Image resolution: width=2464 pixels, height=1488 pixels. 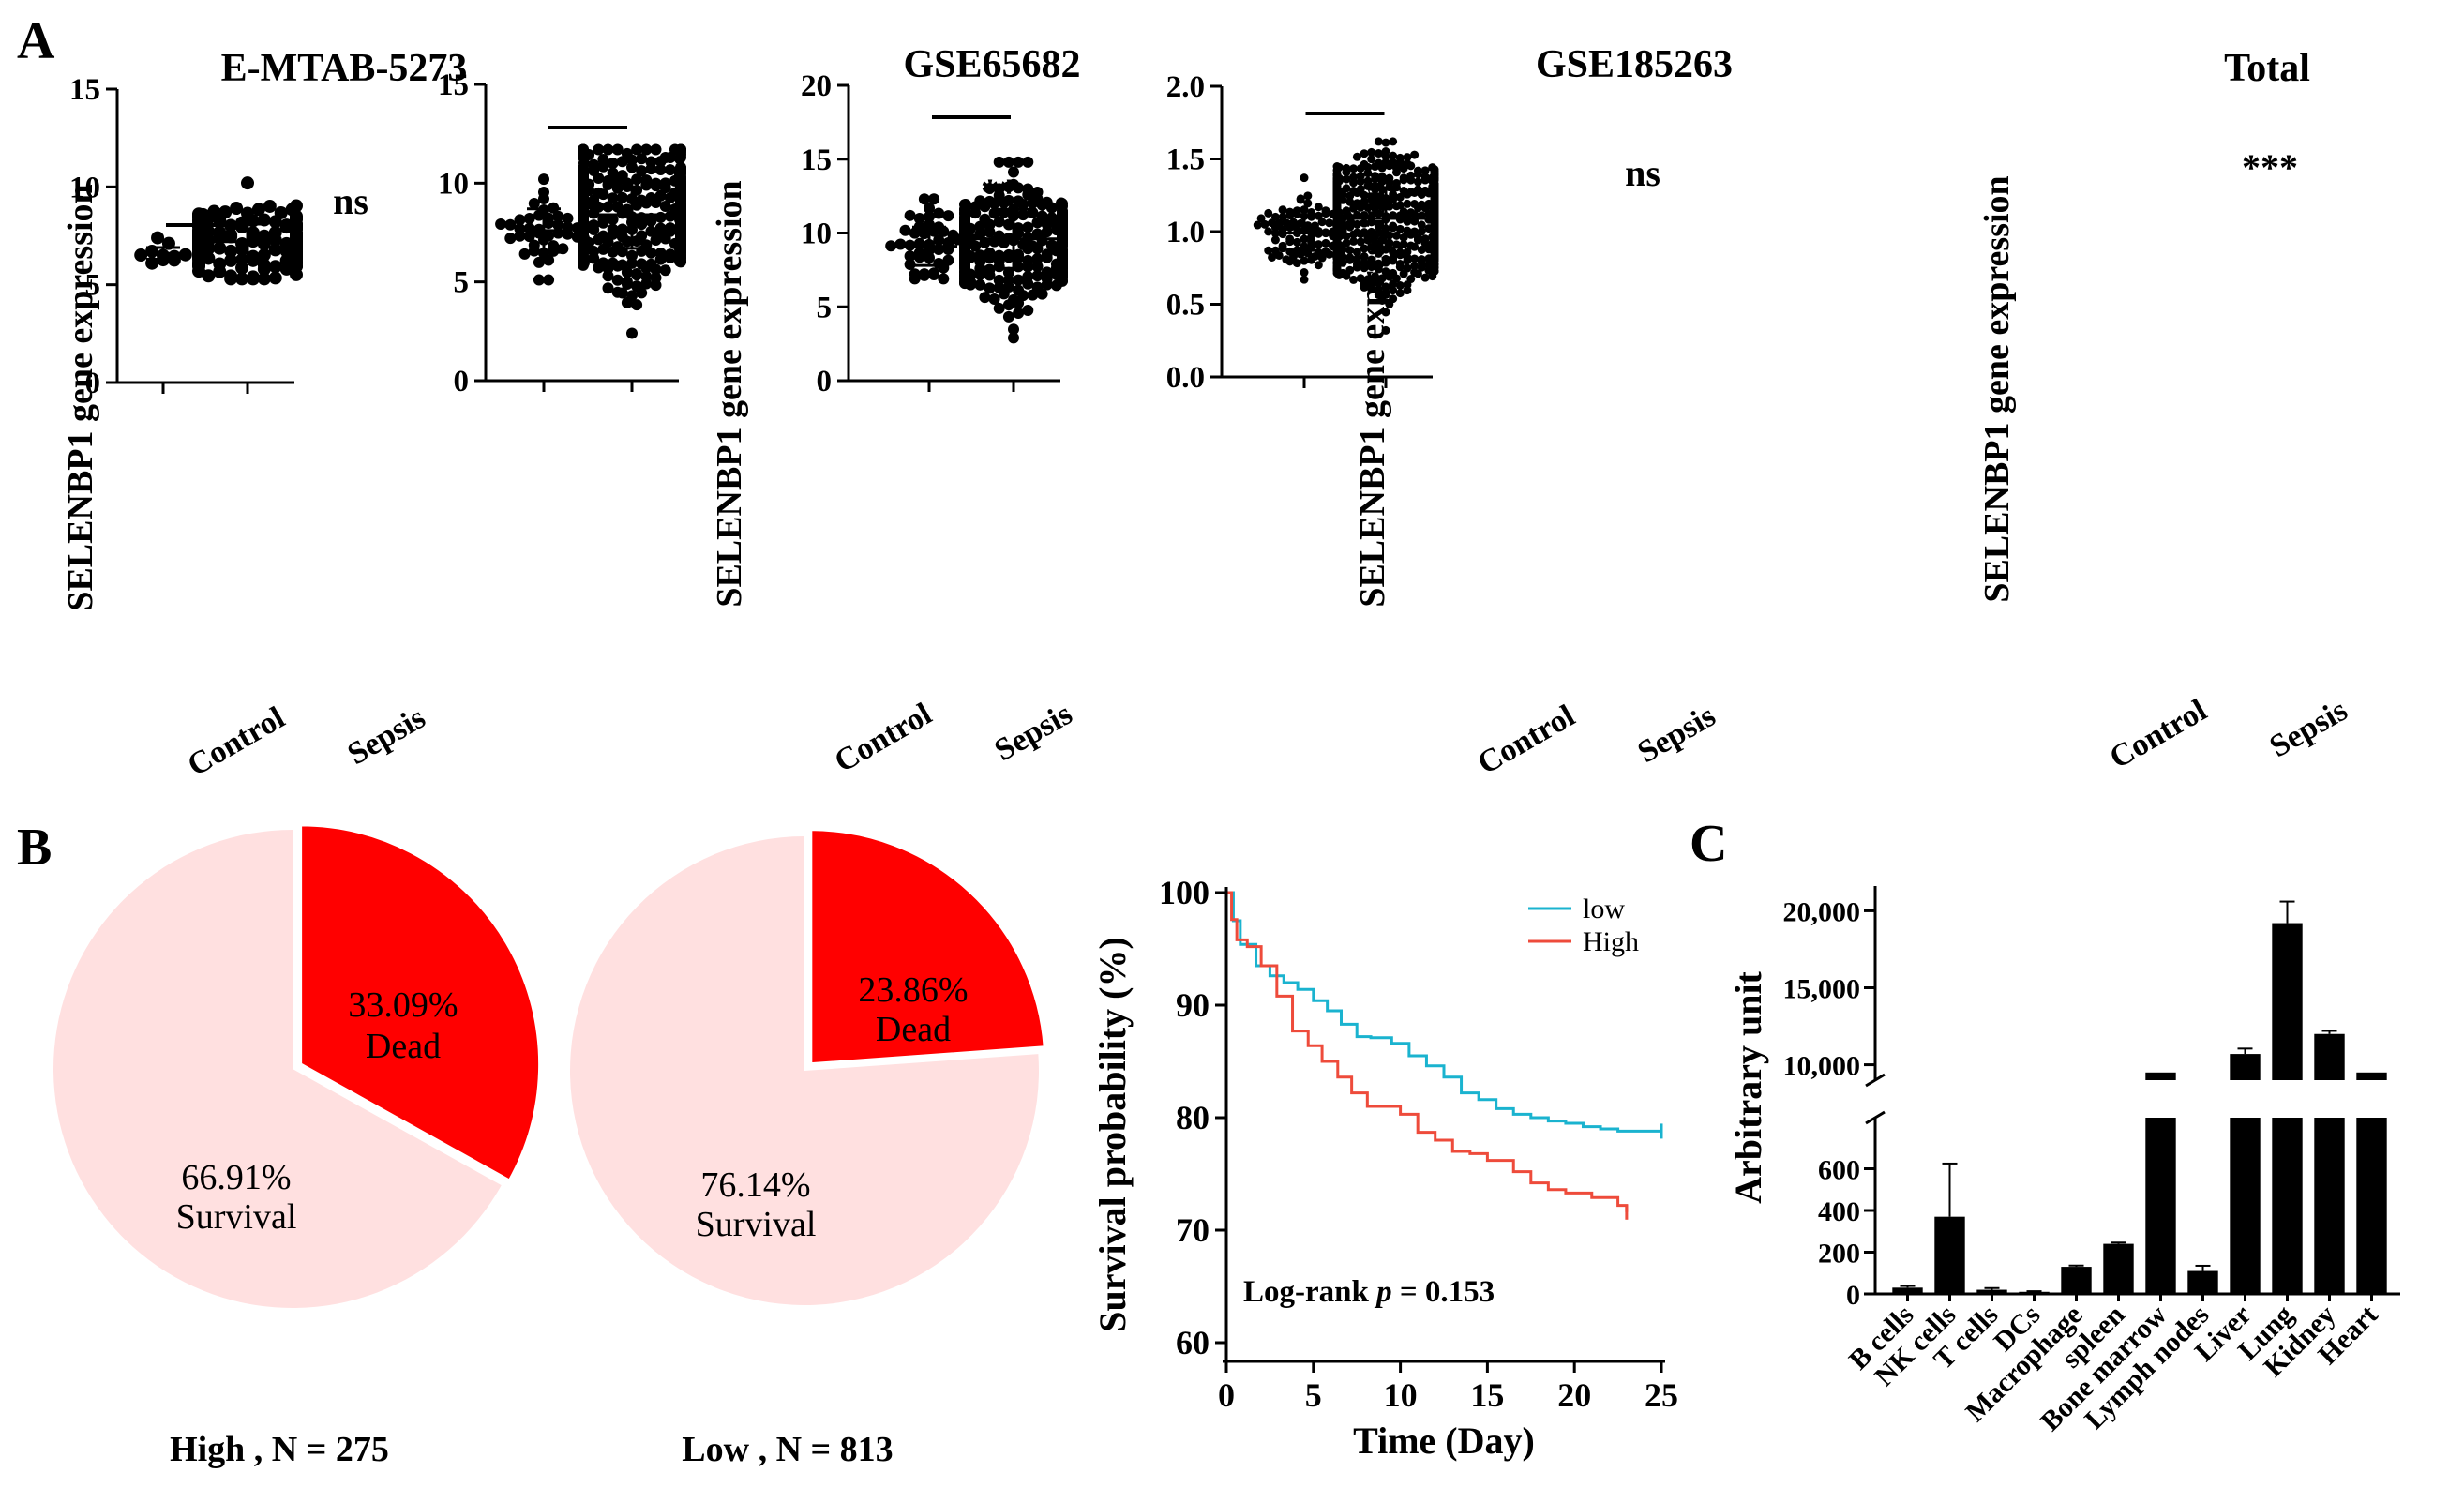 I want to click on y-tick-label: 5, so click(x=93, y=286).